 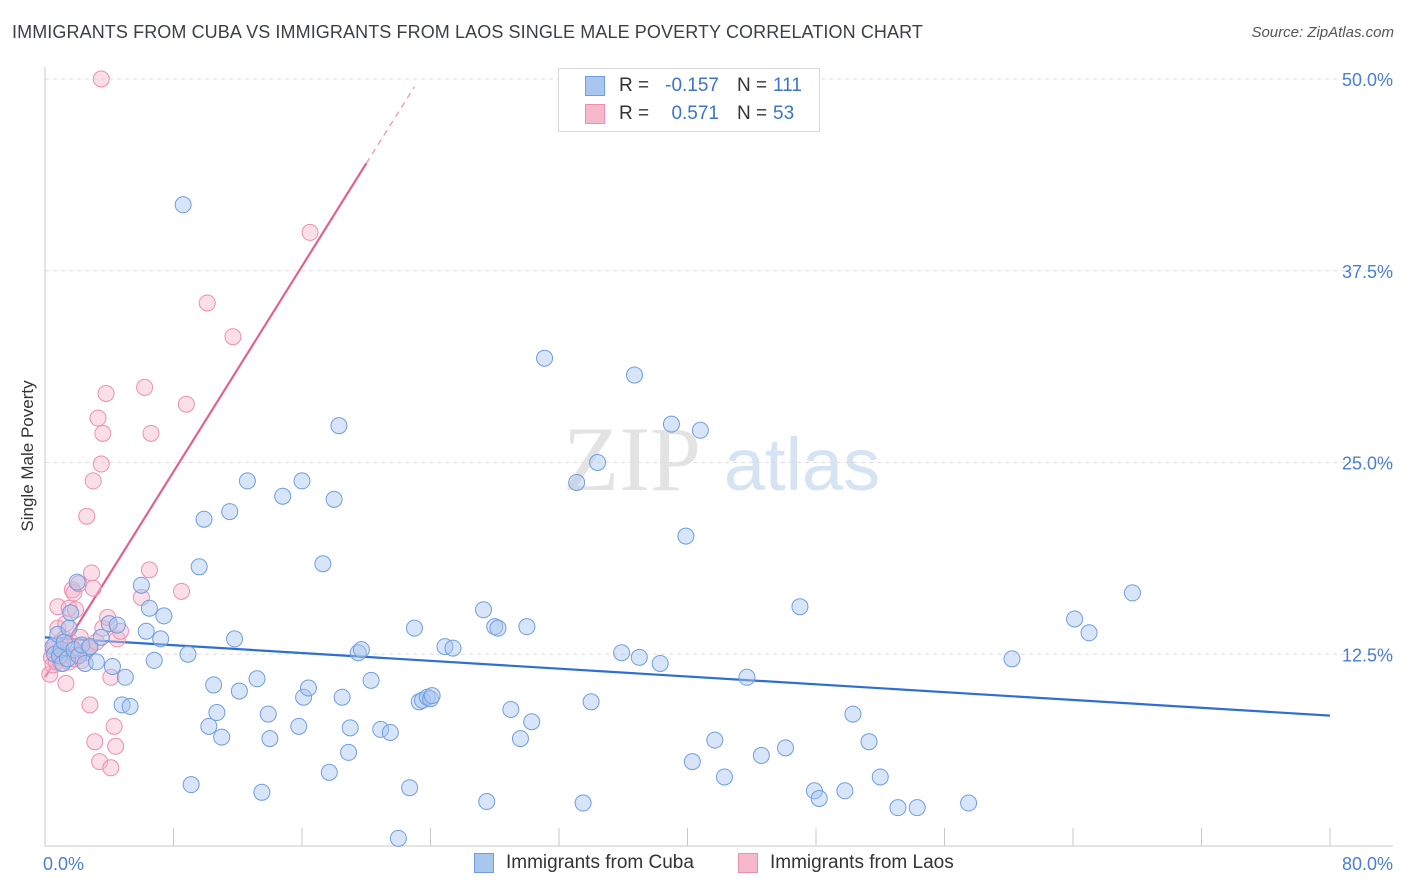 I want to click on legend-cuba-n-value: 111, so click(x=787, y=85).